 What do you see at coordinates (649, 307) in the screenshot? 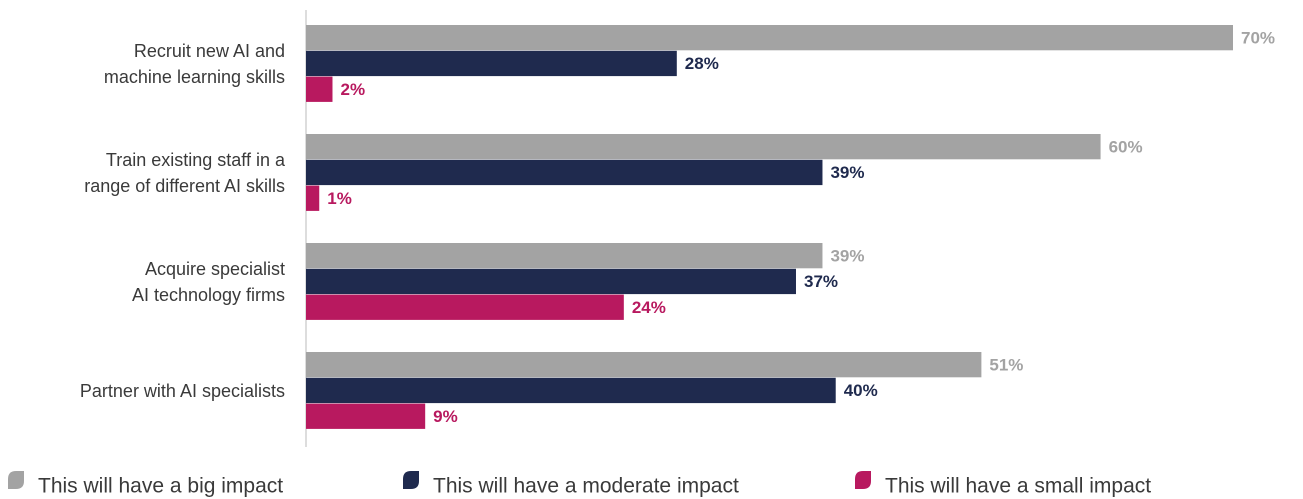
I see `value-label: 24%` at bounding box center [649, 307].